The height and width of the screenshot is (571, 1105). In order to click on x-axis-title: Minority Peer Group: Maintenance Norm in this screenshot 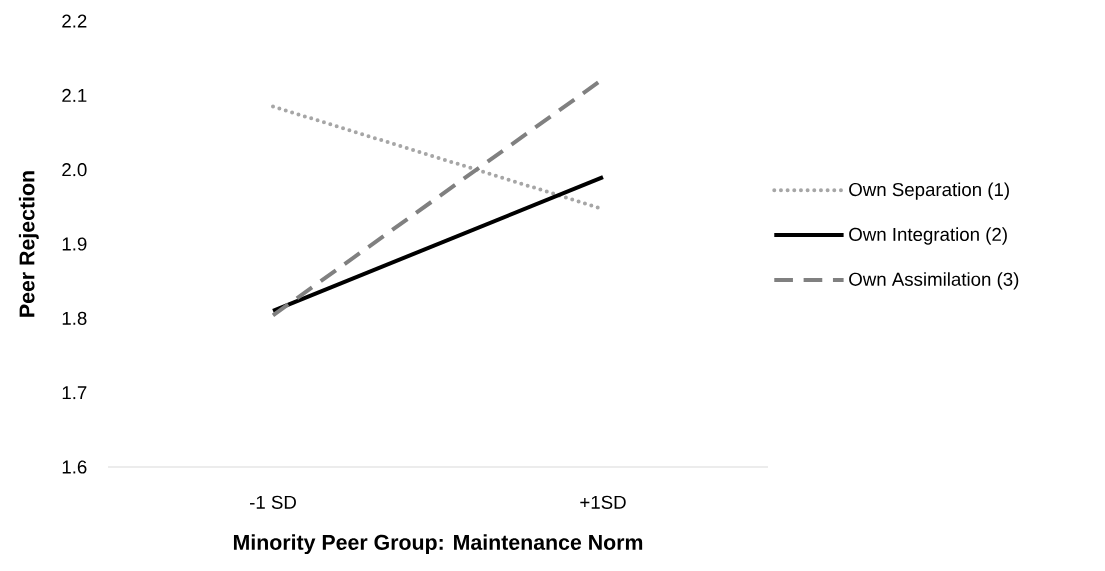, I will do `click(438, 544)`.